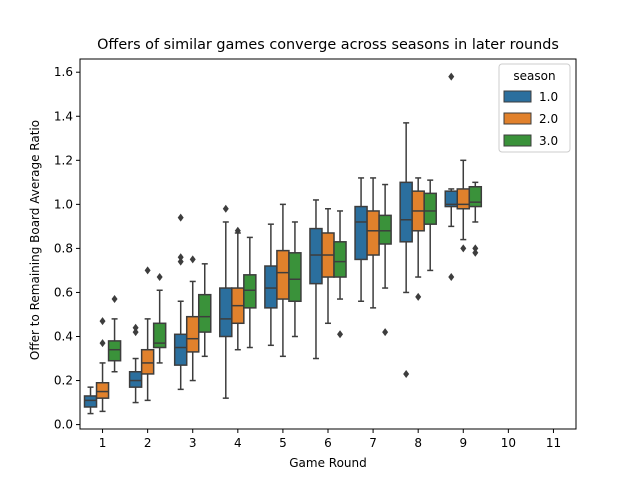 The image size is (640, 480). I want to click on y-tick-label: 1.6, so click(63, 72).